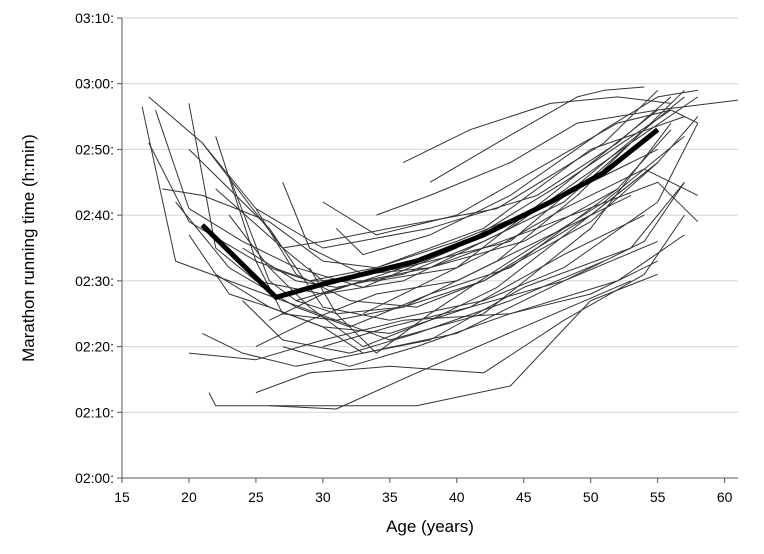  Describe the element at coordinates (725, 497) in the screenshot. I see `x-tick-label: 60` at that location.